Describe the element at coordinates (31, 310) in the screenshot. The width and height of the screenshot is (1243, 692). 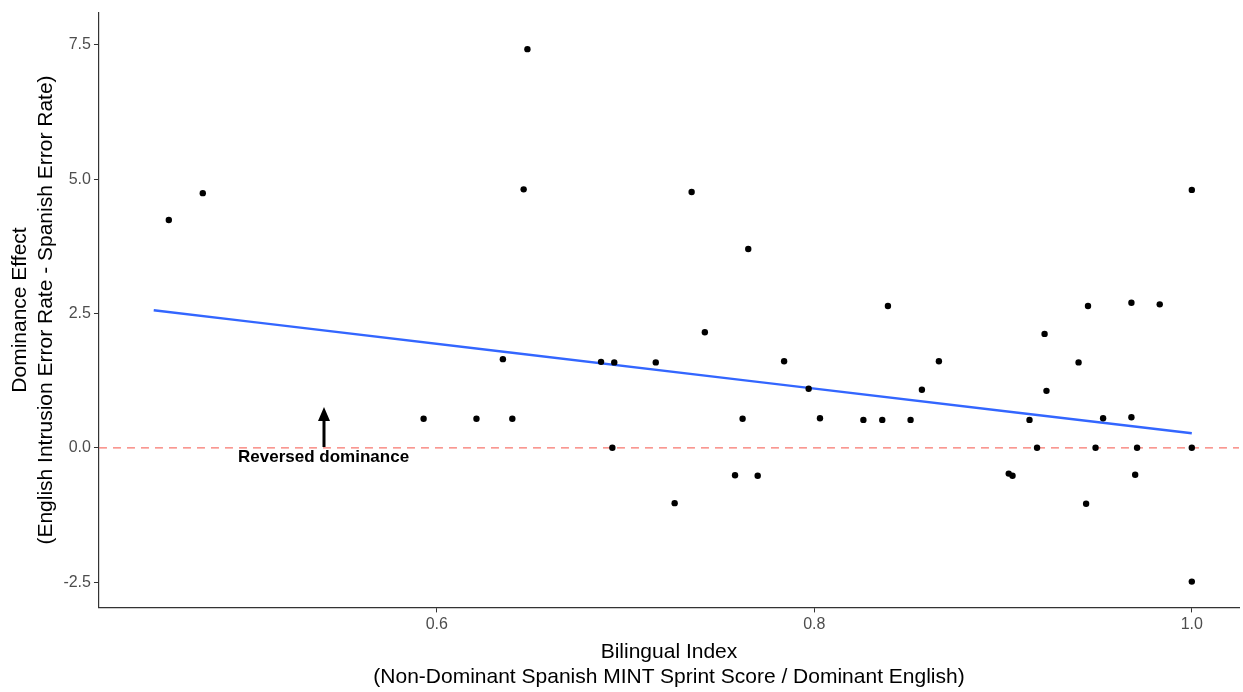
I see `y-axis-title: Dominance Effect (English Intrusion Error Rate - Spanish Error Rate)` at that location.